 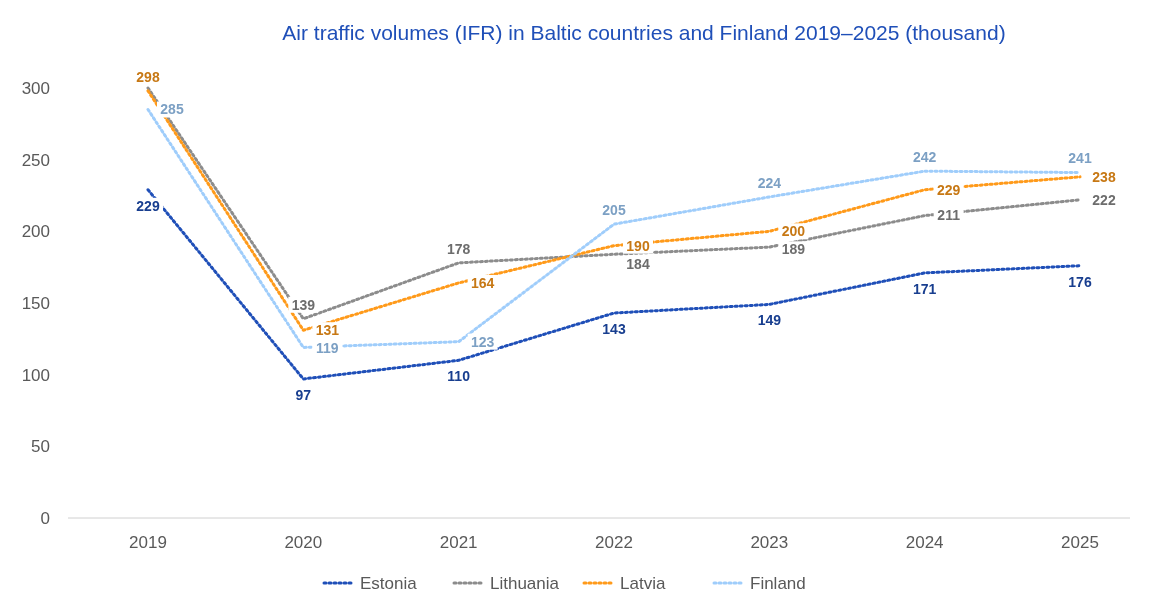 What do you see at coordinates (172, 109) in the screenshot?
I see `data-label: 285` at bounding box center [172, 109].